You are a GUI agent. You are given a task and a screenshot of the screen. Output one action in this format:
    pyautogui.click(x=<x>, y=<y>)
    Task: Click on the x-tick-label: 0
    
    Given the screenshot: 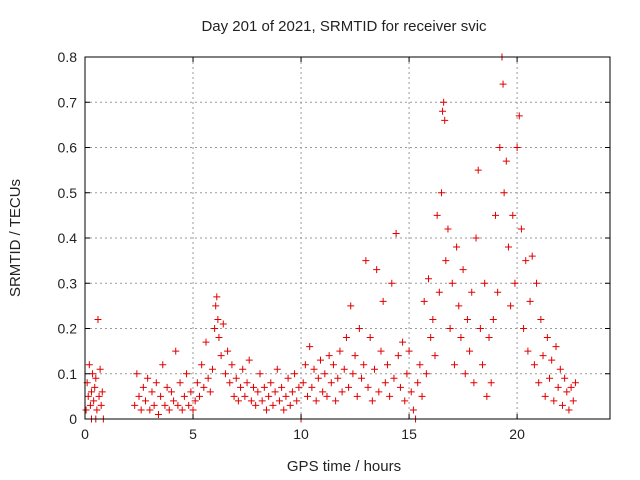 What is the action you would take?
    pyautogui.click(x=85, y=434)
    